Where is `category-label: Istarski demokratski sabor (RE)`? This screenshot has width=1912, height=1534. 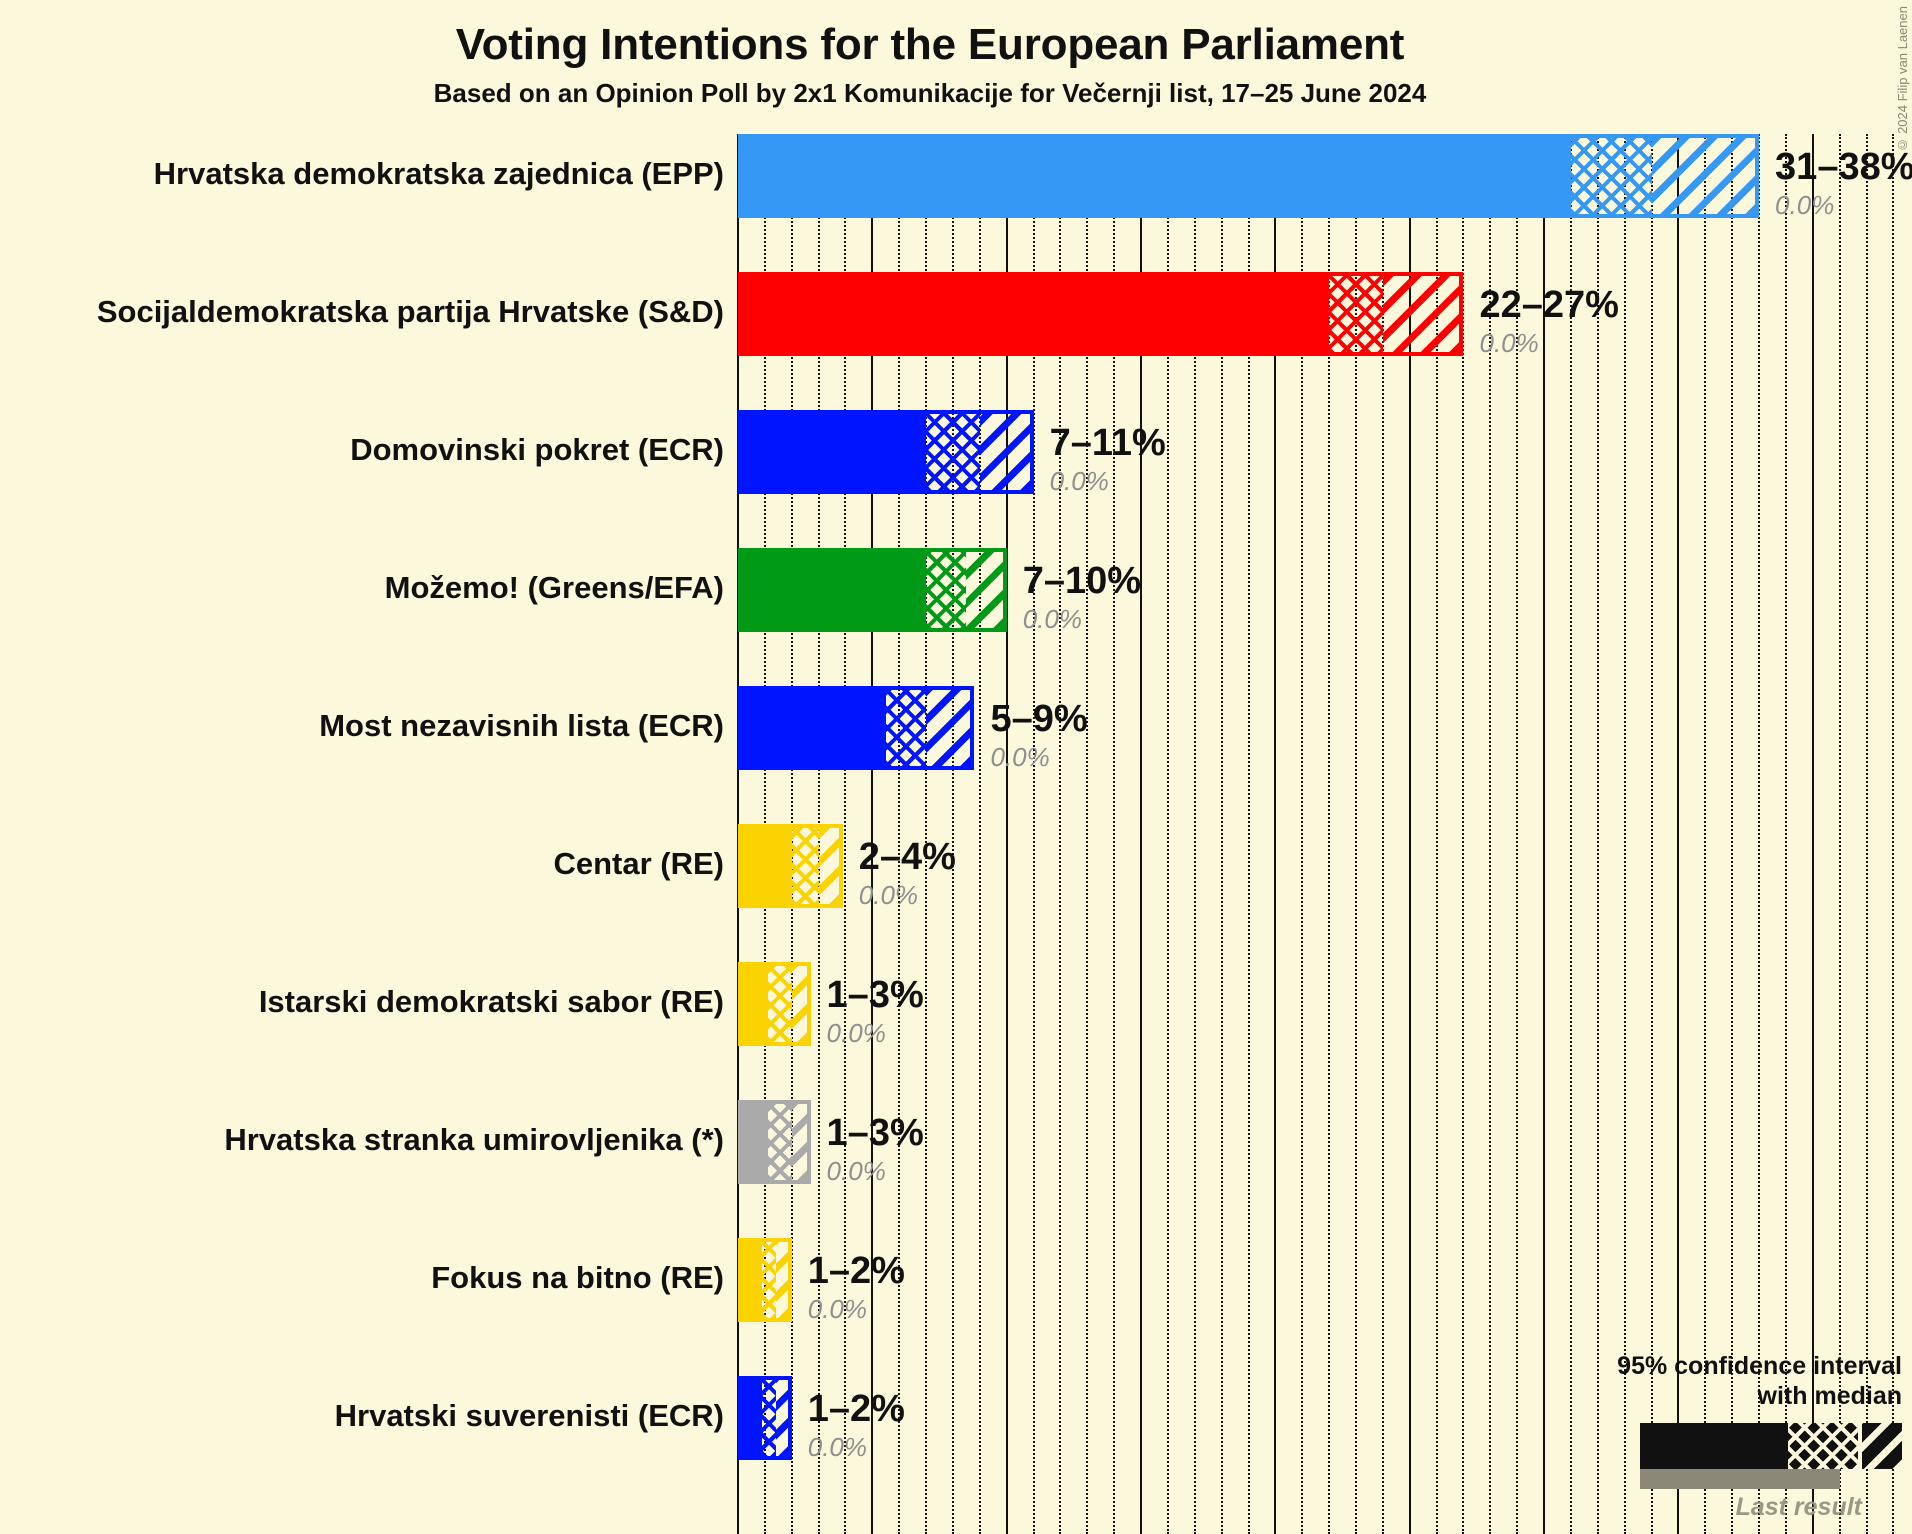 category-label: Istarski demokratski sabor (RE) is located at coordinates (491, 1001).